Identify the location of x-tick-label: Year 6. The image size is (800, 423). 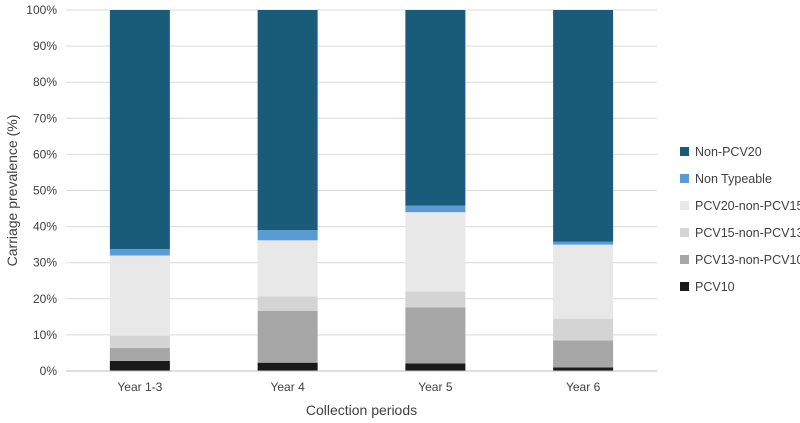
(583, 387).